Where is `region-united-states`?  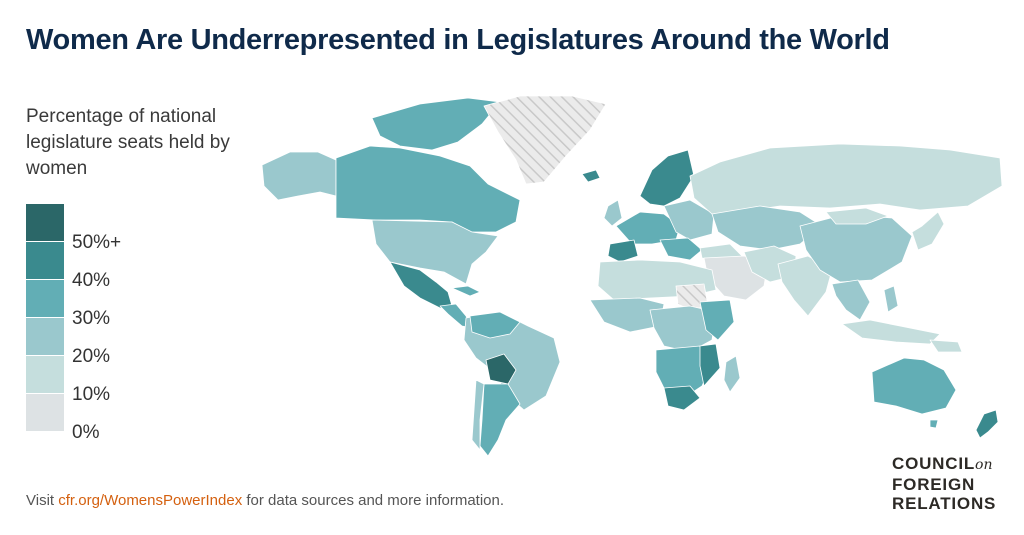 region-united-states is located at coordinates (435, 252).